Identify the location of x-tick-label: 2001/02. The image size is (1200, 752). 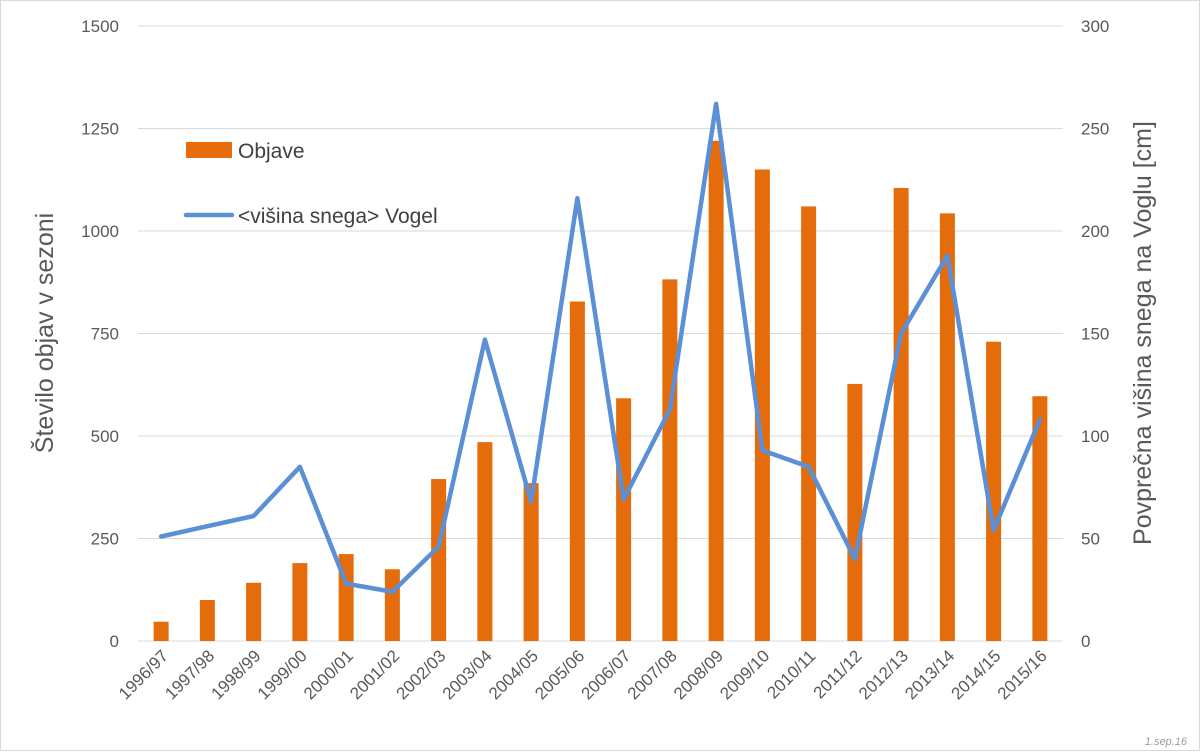
(374, 674).